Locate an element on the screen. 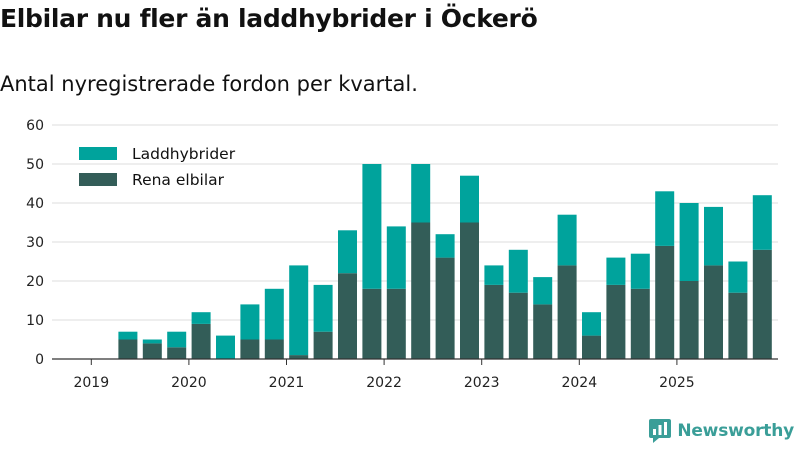 The image size is (800, 450). newsworthy-icon is located at coordinates (660, 431).